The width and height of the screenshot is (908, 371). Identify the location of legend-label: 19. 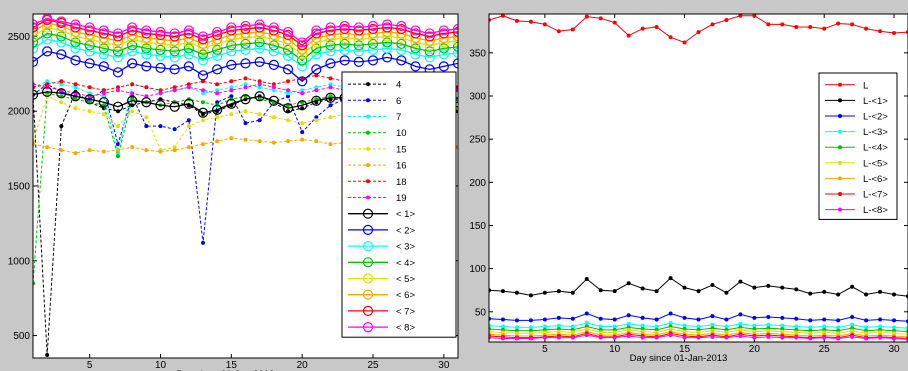
(401, 198).